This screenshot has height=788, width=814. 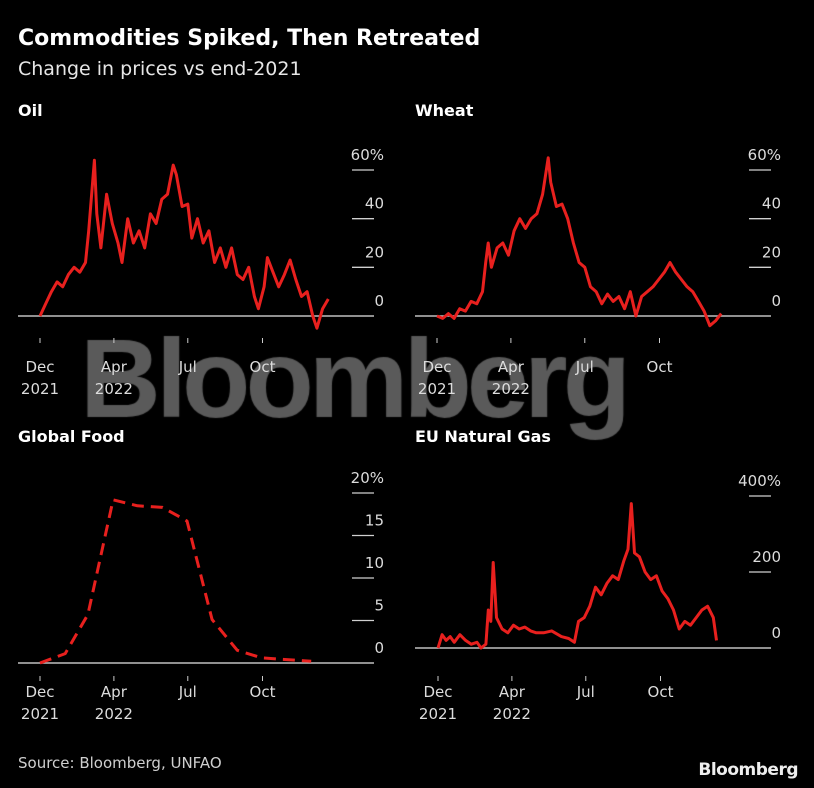 What do you see at coordinates (249, 38) in the screenshot?
I see `chart-title: Commodities Spiked, Then Retreated` at bounding box center [249, 38].